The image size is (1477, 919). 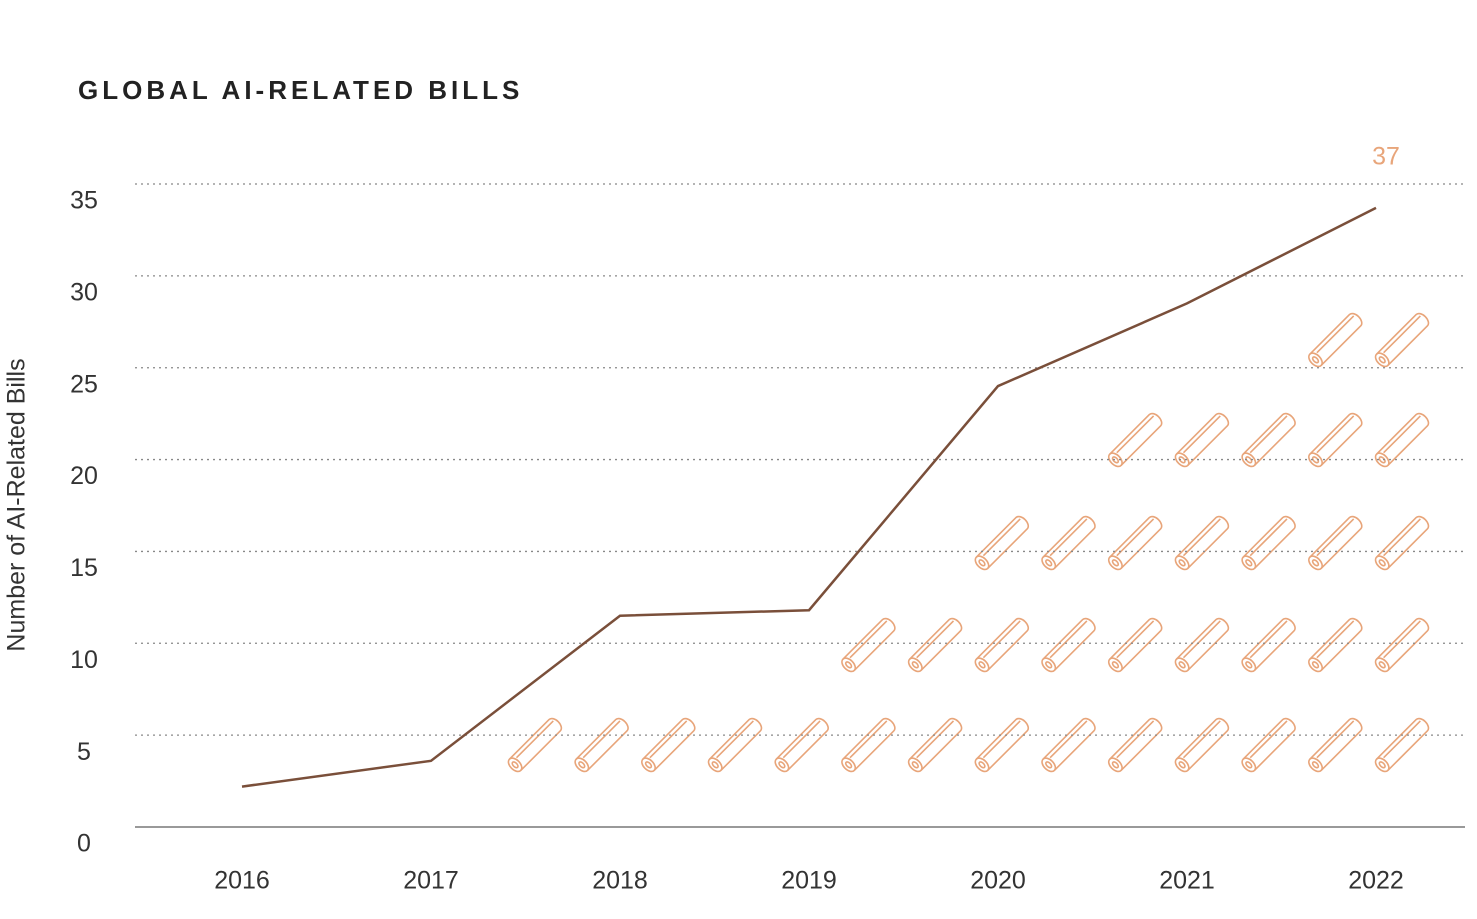 I want to click on y-tick-label: 35, so click(x=84, y=201).